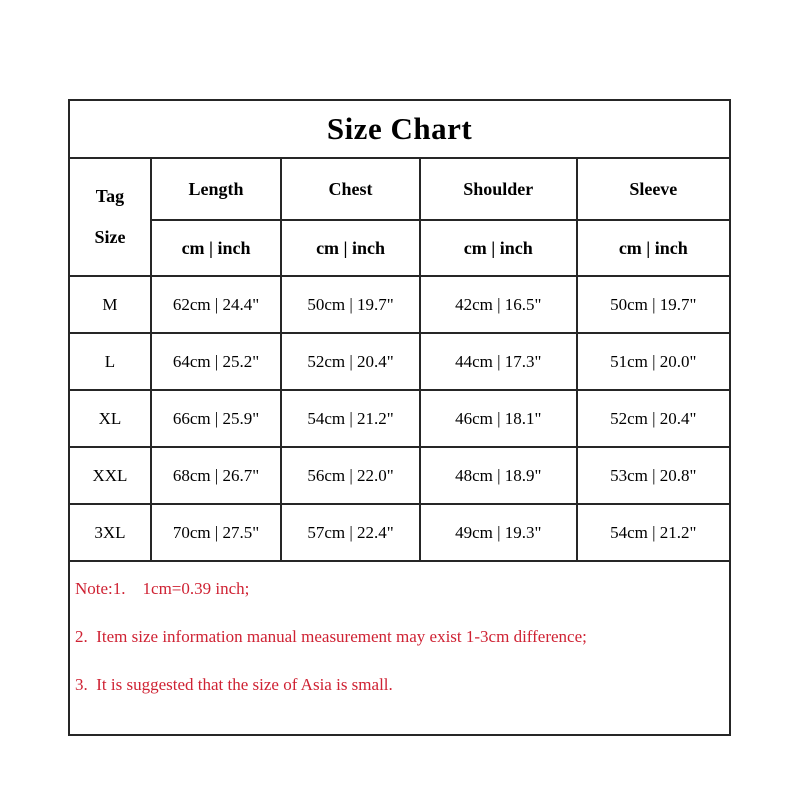 The height and width of the screenshot is (800, 800). Describe the element at coordinates (498, 248) in the screenshot. I see `unit-header-shoulder: cm | inch` at that location.